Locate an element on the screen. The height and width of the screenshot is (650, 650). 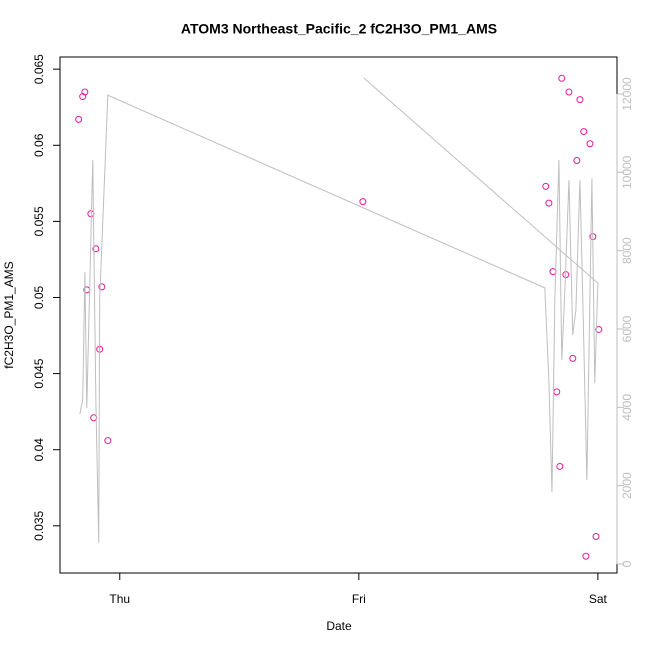
y2-tick-label: 0 is located at coordinates (627, 563).